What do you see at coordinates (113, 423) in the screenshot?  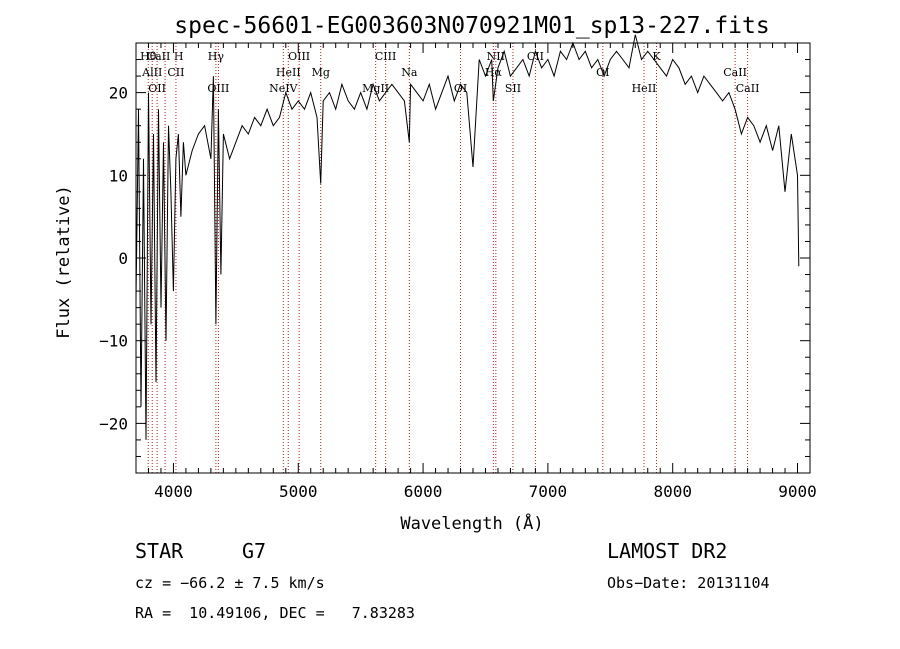 I see `y-tick-label: −20` at bounding box center [113, 423].